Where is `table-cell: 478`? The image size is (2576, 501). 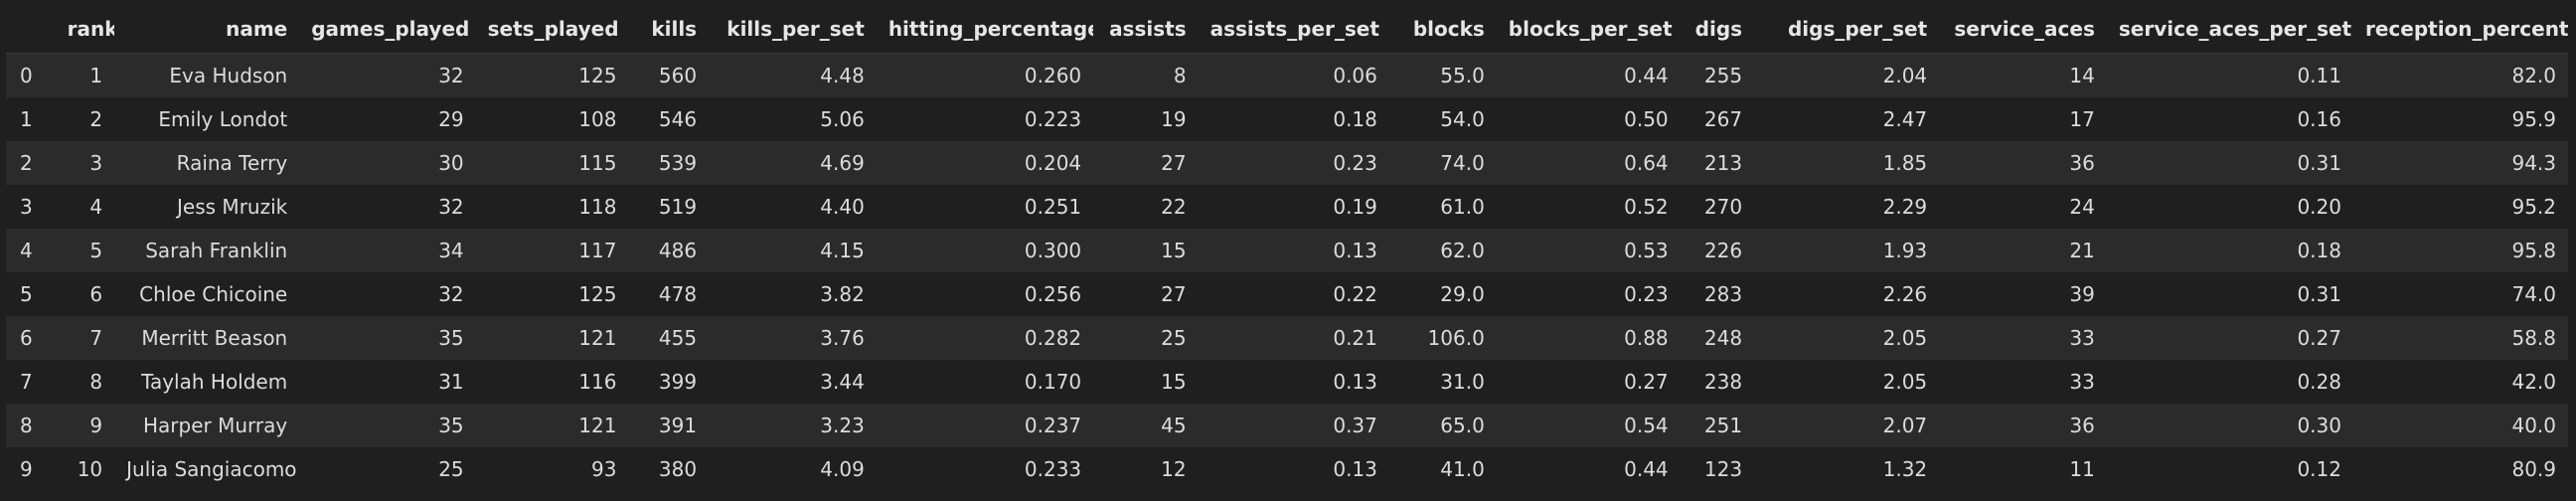 table-cell: 478 is located at coordinates (669, 294).